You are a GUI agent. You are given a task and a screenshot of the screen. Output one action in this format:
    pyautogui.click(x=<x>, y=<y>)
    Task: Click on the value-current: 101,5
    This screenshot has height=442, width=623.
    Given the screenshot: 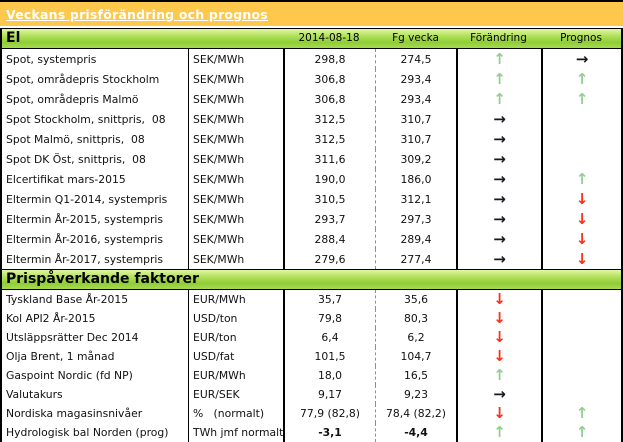 What is the action you would take?
    pyautogui.click(x=329, y=356)
    